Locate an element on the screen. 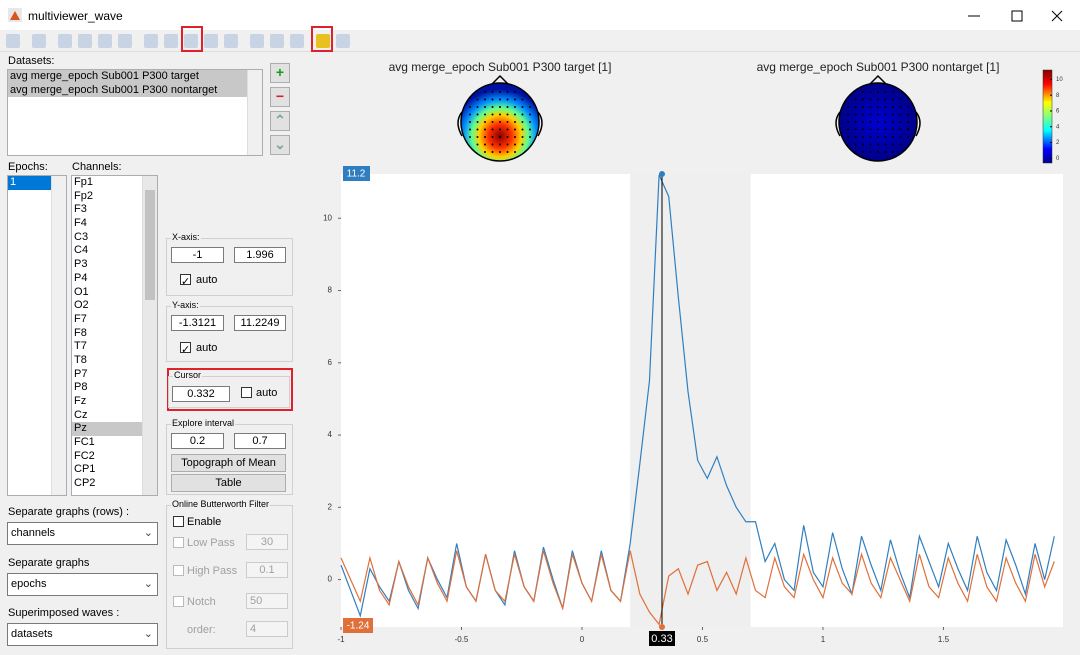  channel-item: T7 is located at coordinates (80, 346).